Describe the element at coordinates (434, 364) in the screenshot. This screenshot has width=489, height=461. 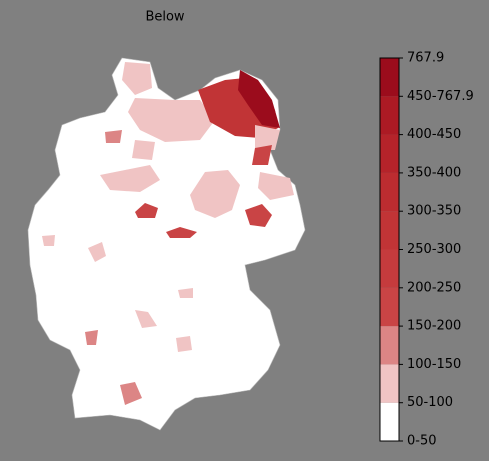
I see `colorbar-label: 100-150` at that location.